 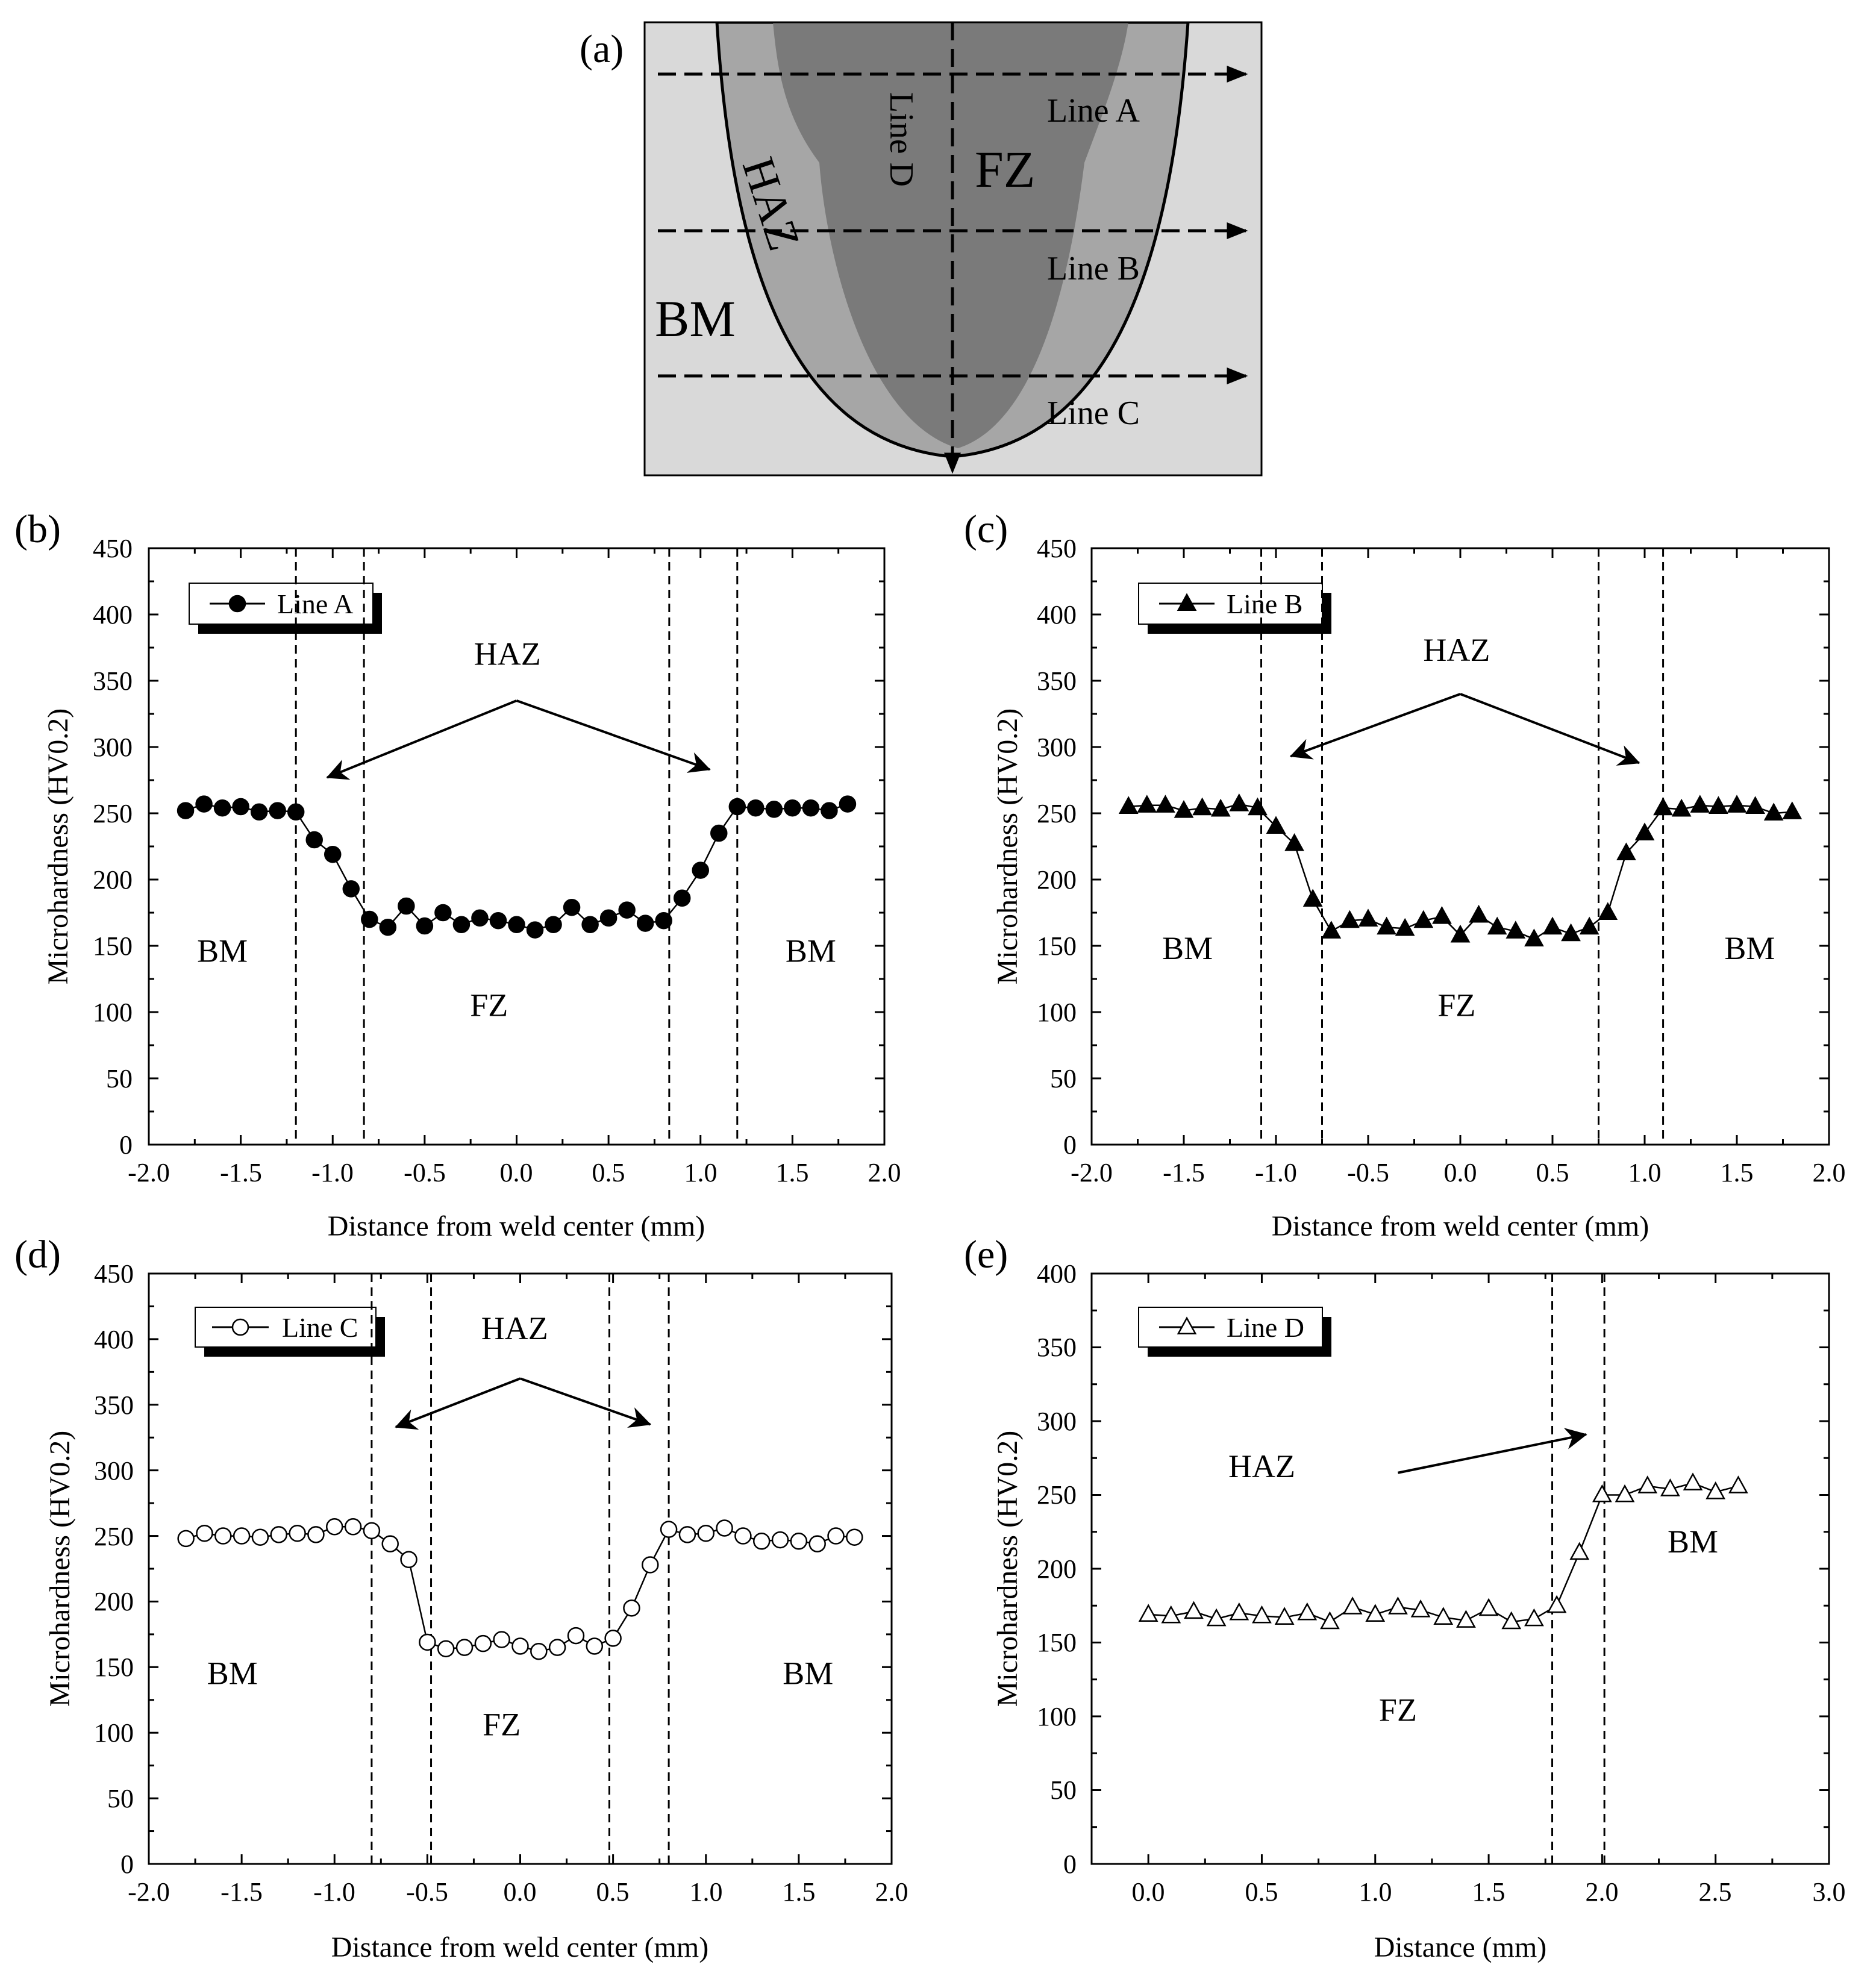 What do you see at coordinates (507, 654) in the screenshot?
I see `annotation-label: HAZ` at bounding box center [507, 654].